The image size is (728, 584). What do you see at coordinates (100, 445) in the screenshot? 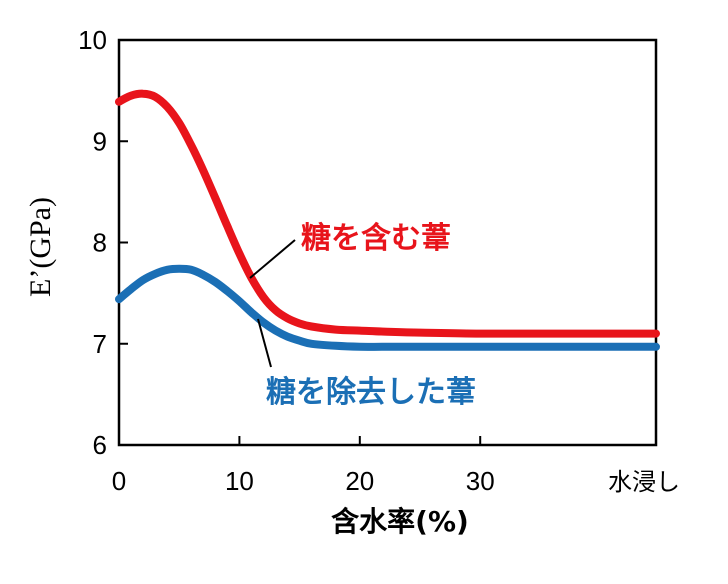
I see `y-tick-label: 6` at bounding box center [100, 445].